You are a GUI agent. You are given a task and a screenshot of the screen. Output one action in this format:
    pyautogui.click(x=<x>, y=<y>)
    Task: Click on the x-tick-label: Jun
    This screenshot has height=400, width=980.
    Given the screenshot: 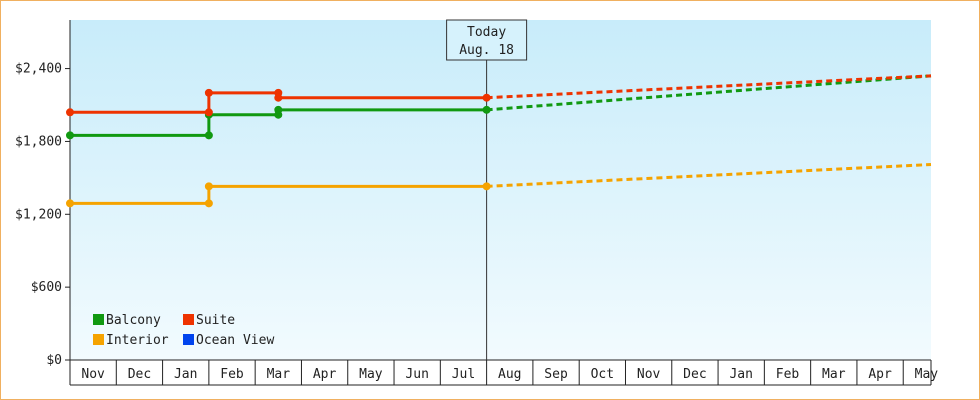 What is the action you would take?
    pyautogui.click(x=416, y=374)
    